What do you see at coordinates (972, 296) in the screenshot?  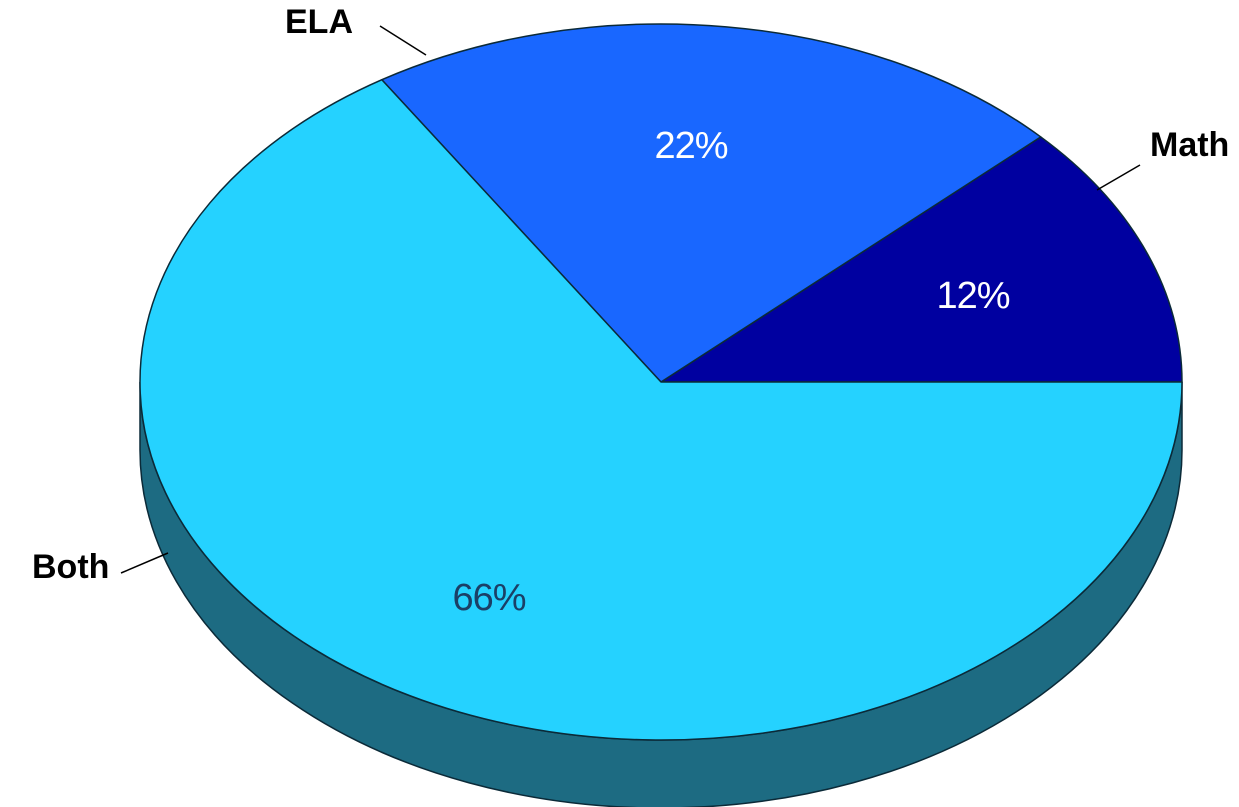 I see `pct-label-math: 12%` at bounding box center [972, 296].